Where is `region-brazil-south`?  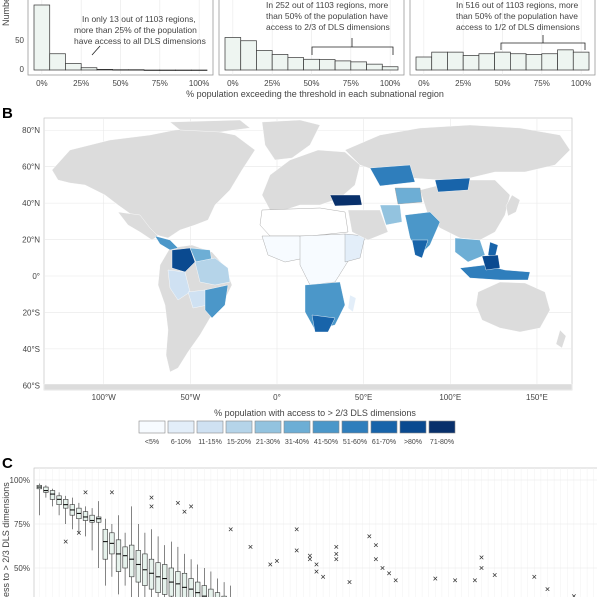
region-brazil-south is located at coordinates (216, 301).